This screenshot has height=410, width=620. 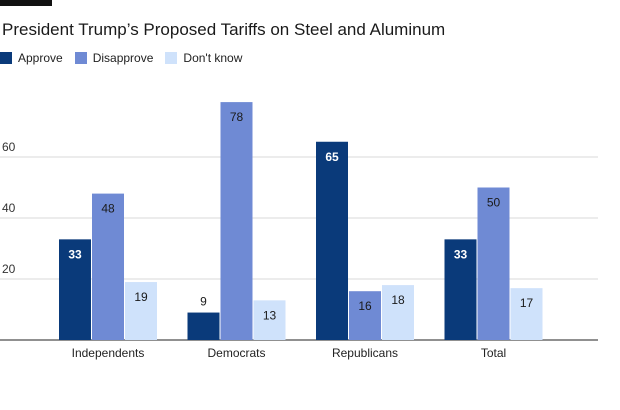 What do you see at coordinates (203, 326) in the screenshot?
I see `bar-democrats-approve` at bounding box center [203, 326].